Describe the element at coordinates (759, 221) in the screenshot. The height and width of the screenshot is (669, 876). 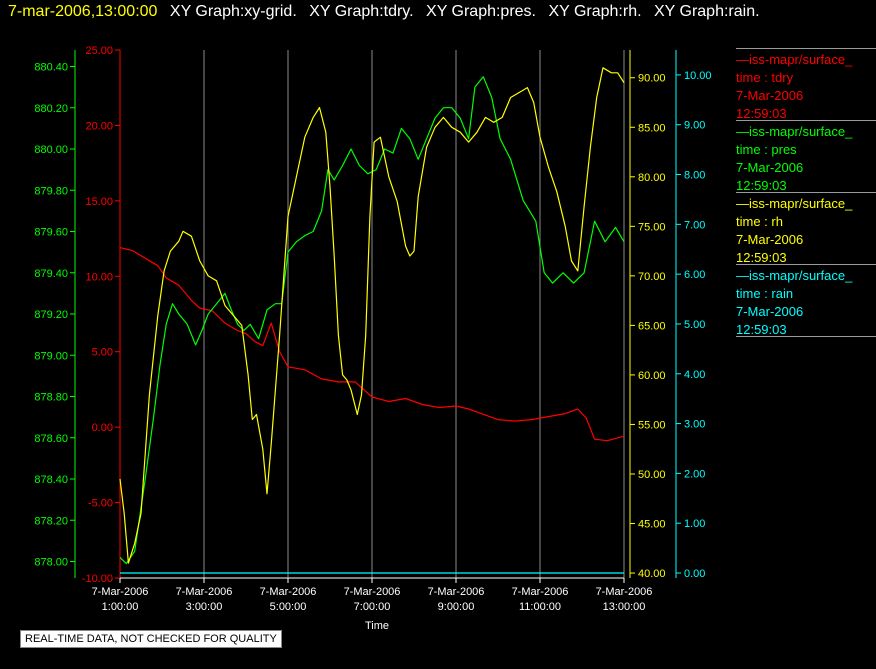
I see `legend-variable: time : rh` at that location.